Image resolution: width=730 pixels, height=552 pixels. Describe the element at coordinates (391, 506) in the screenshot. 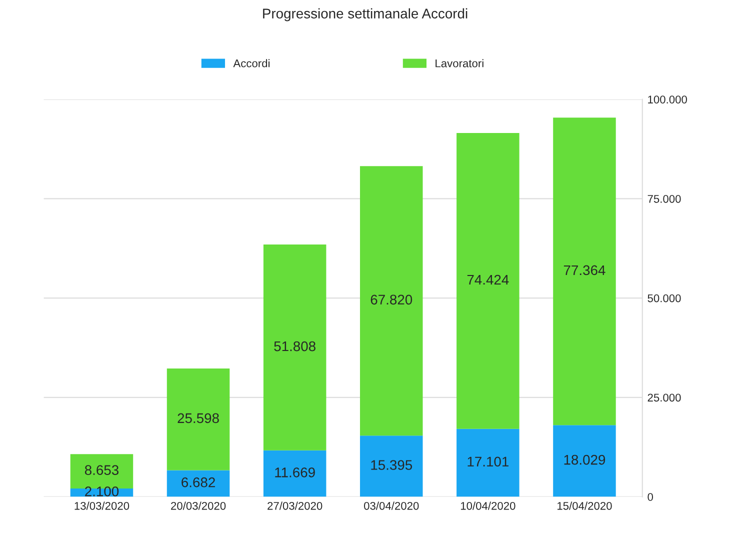

I see `x-tick-label: 03/04/2020` at that location.